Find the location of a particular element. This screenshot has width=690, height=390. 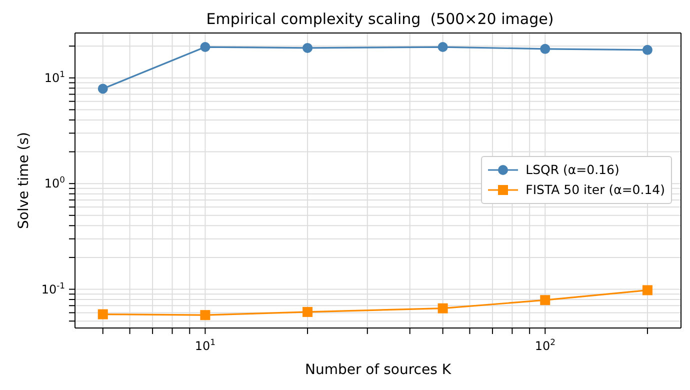

chart-title: Empirical complexity scaling (500×20 image) is located at coordinates (380, 19).